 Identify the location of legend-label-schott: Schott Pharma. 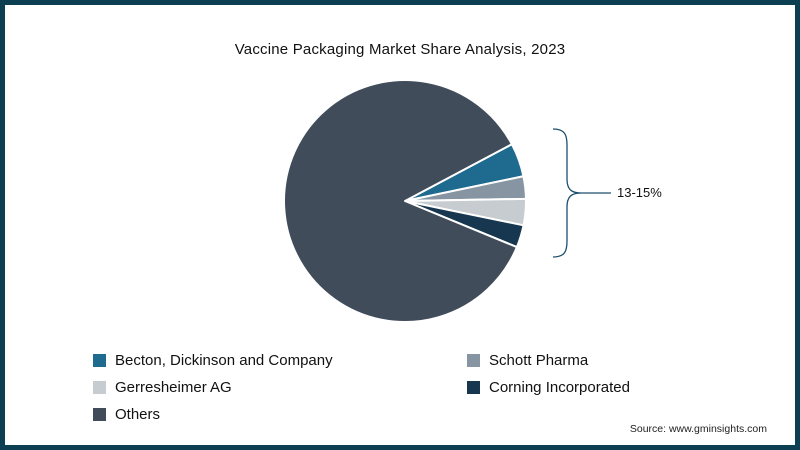
(539, 360).